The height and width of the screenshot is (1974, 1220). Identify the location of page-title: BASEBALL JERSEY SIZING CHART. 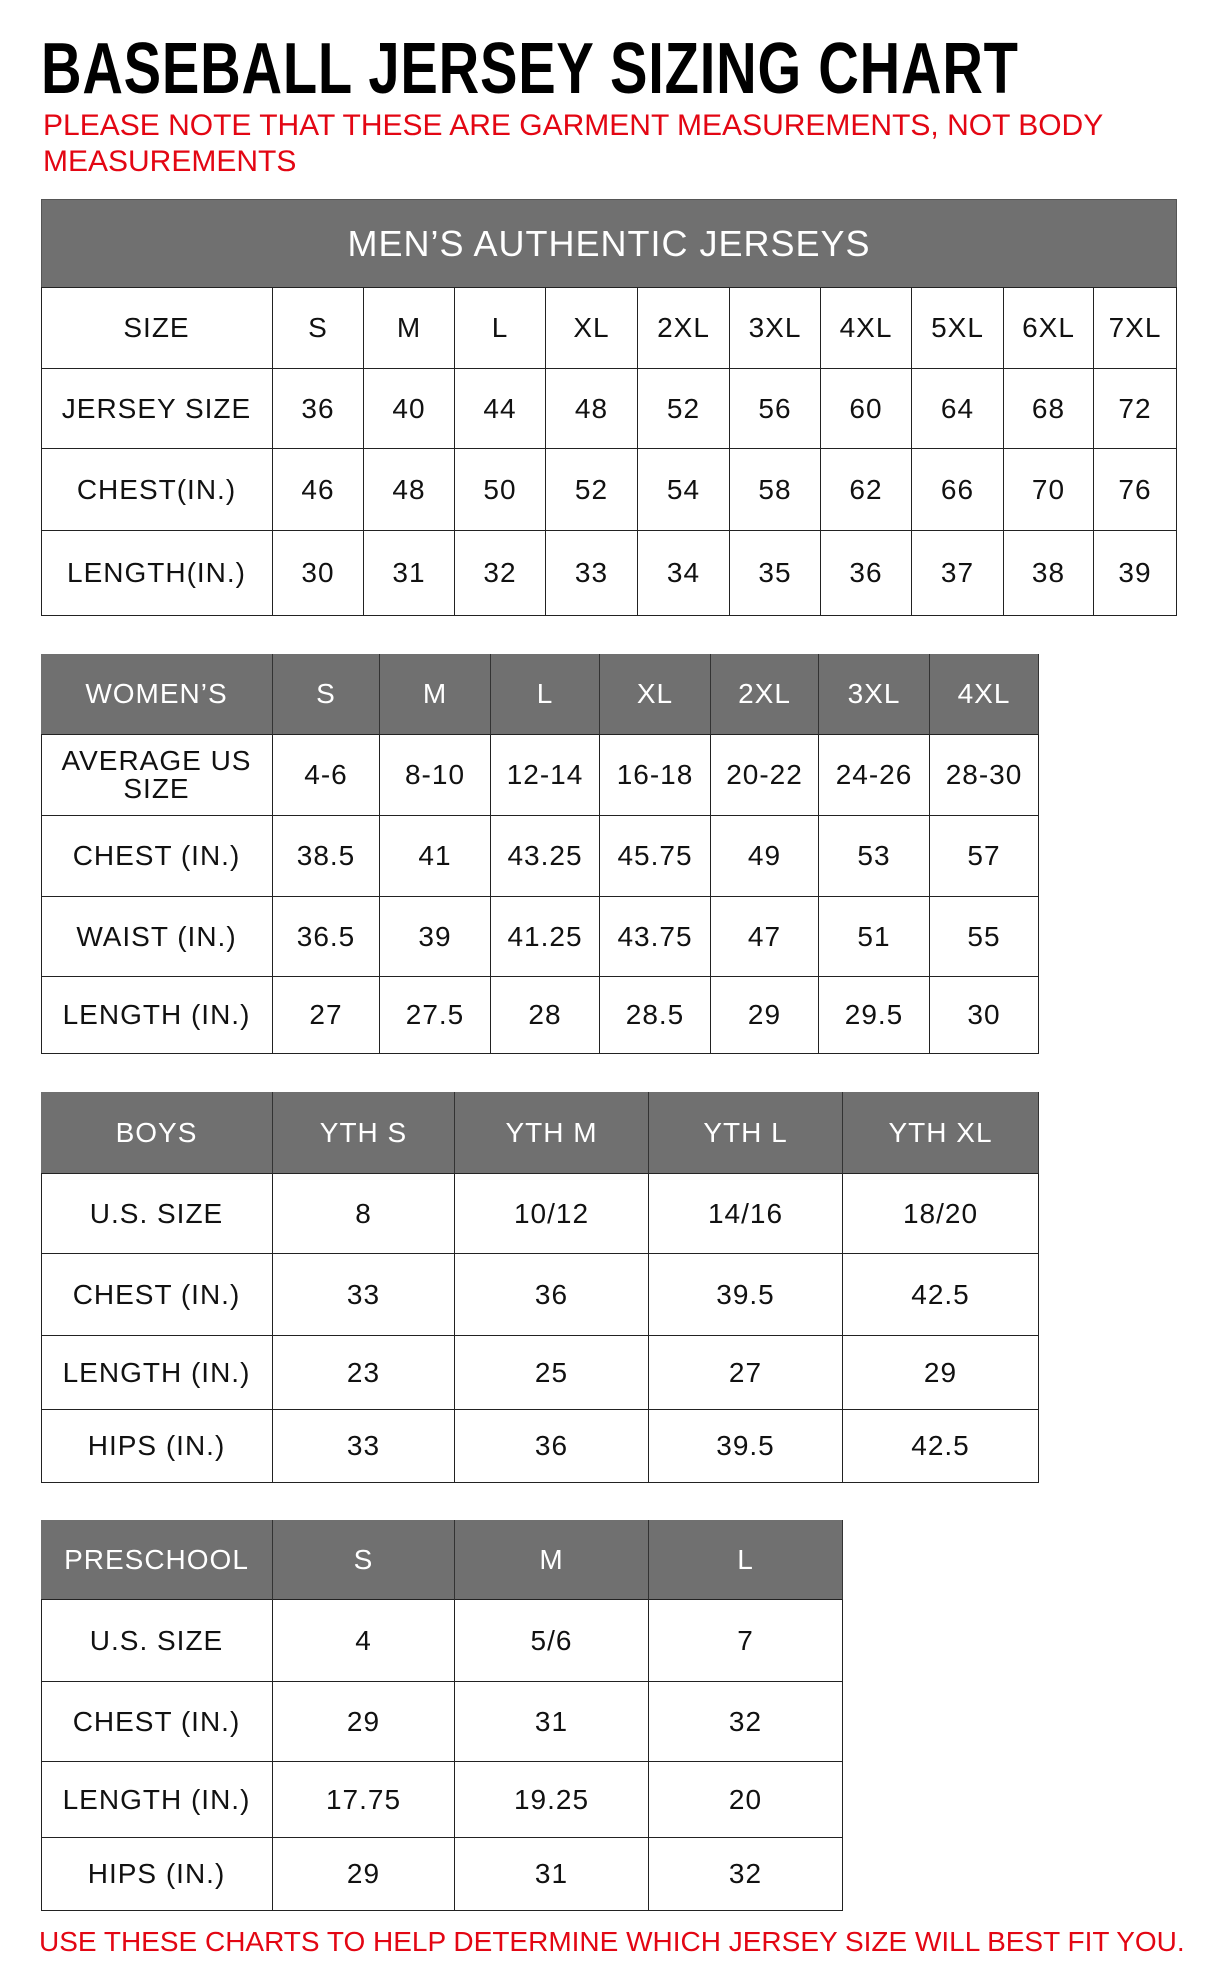
(530, 69).